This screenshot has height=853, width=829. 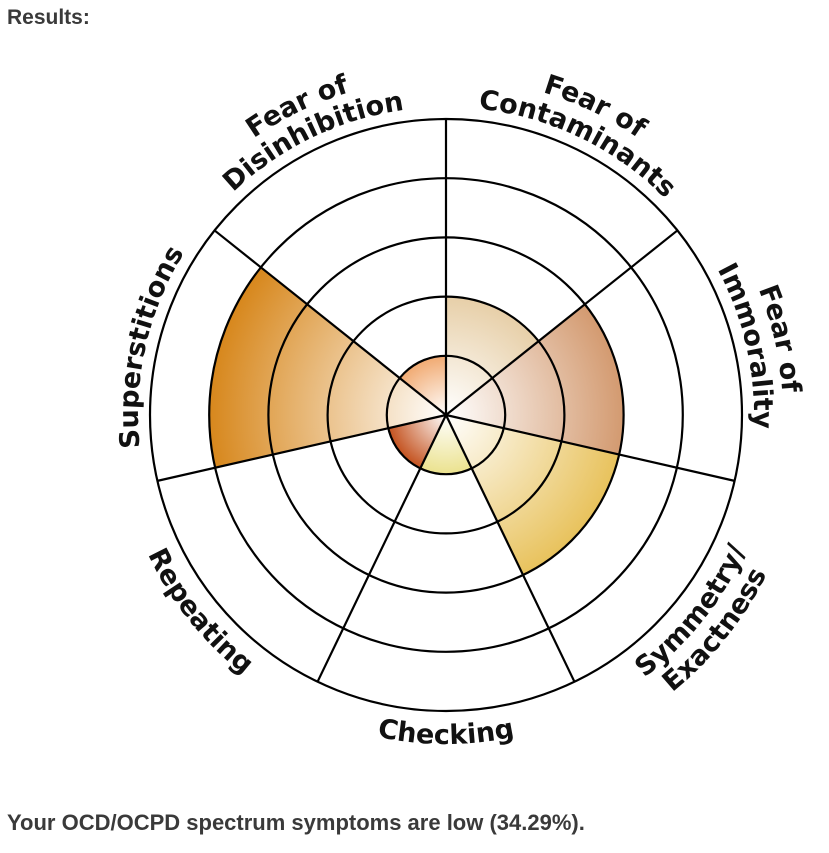 I want to click on svg-text: Checking, so click(x=446, y=732).